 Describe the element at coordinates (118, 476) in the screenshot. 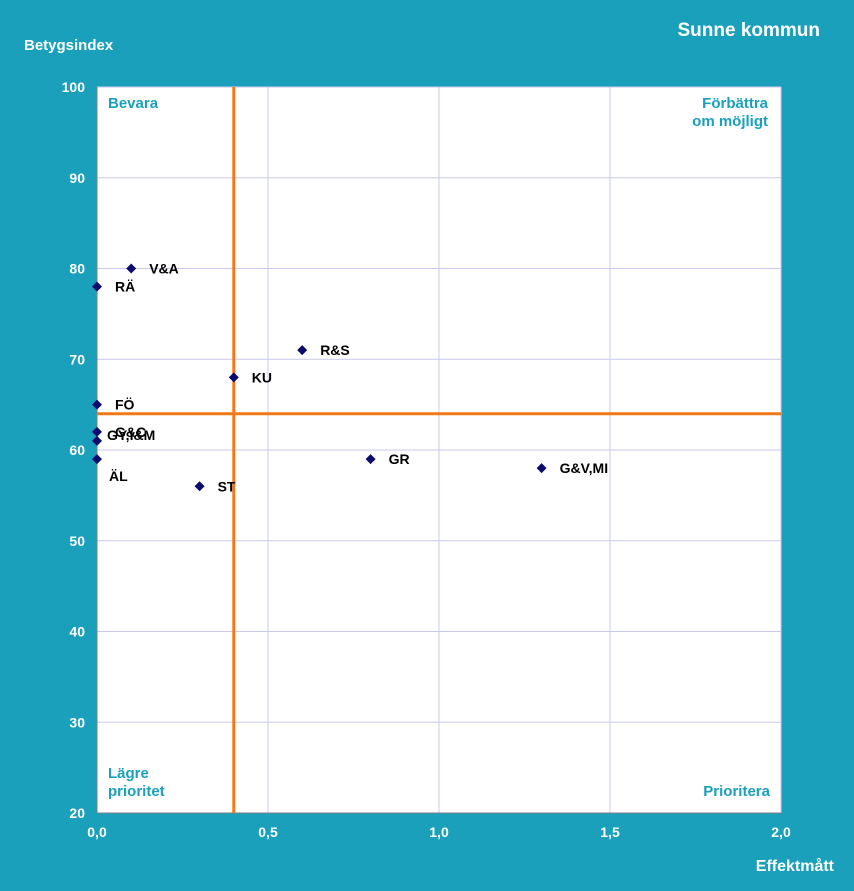

I see `data-point-label: ÄL` at that location.